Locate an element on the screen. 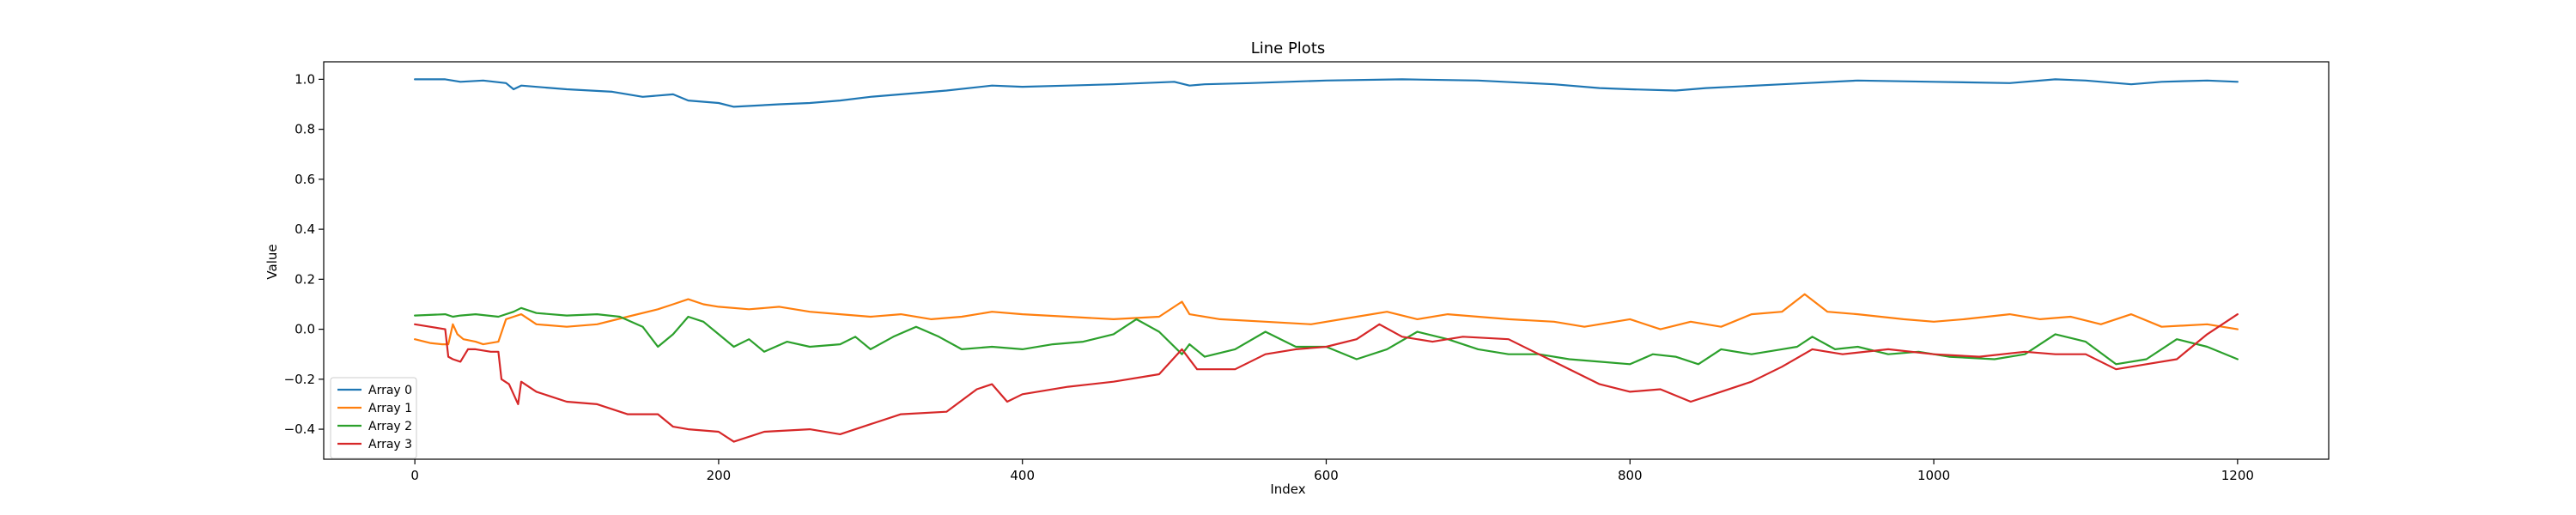 Image resolution: width=2576 pixels, height=515 pixels. y-tick-label: 0.0 is located at coordinates (305, 329).